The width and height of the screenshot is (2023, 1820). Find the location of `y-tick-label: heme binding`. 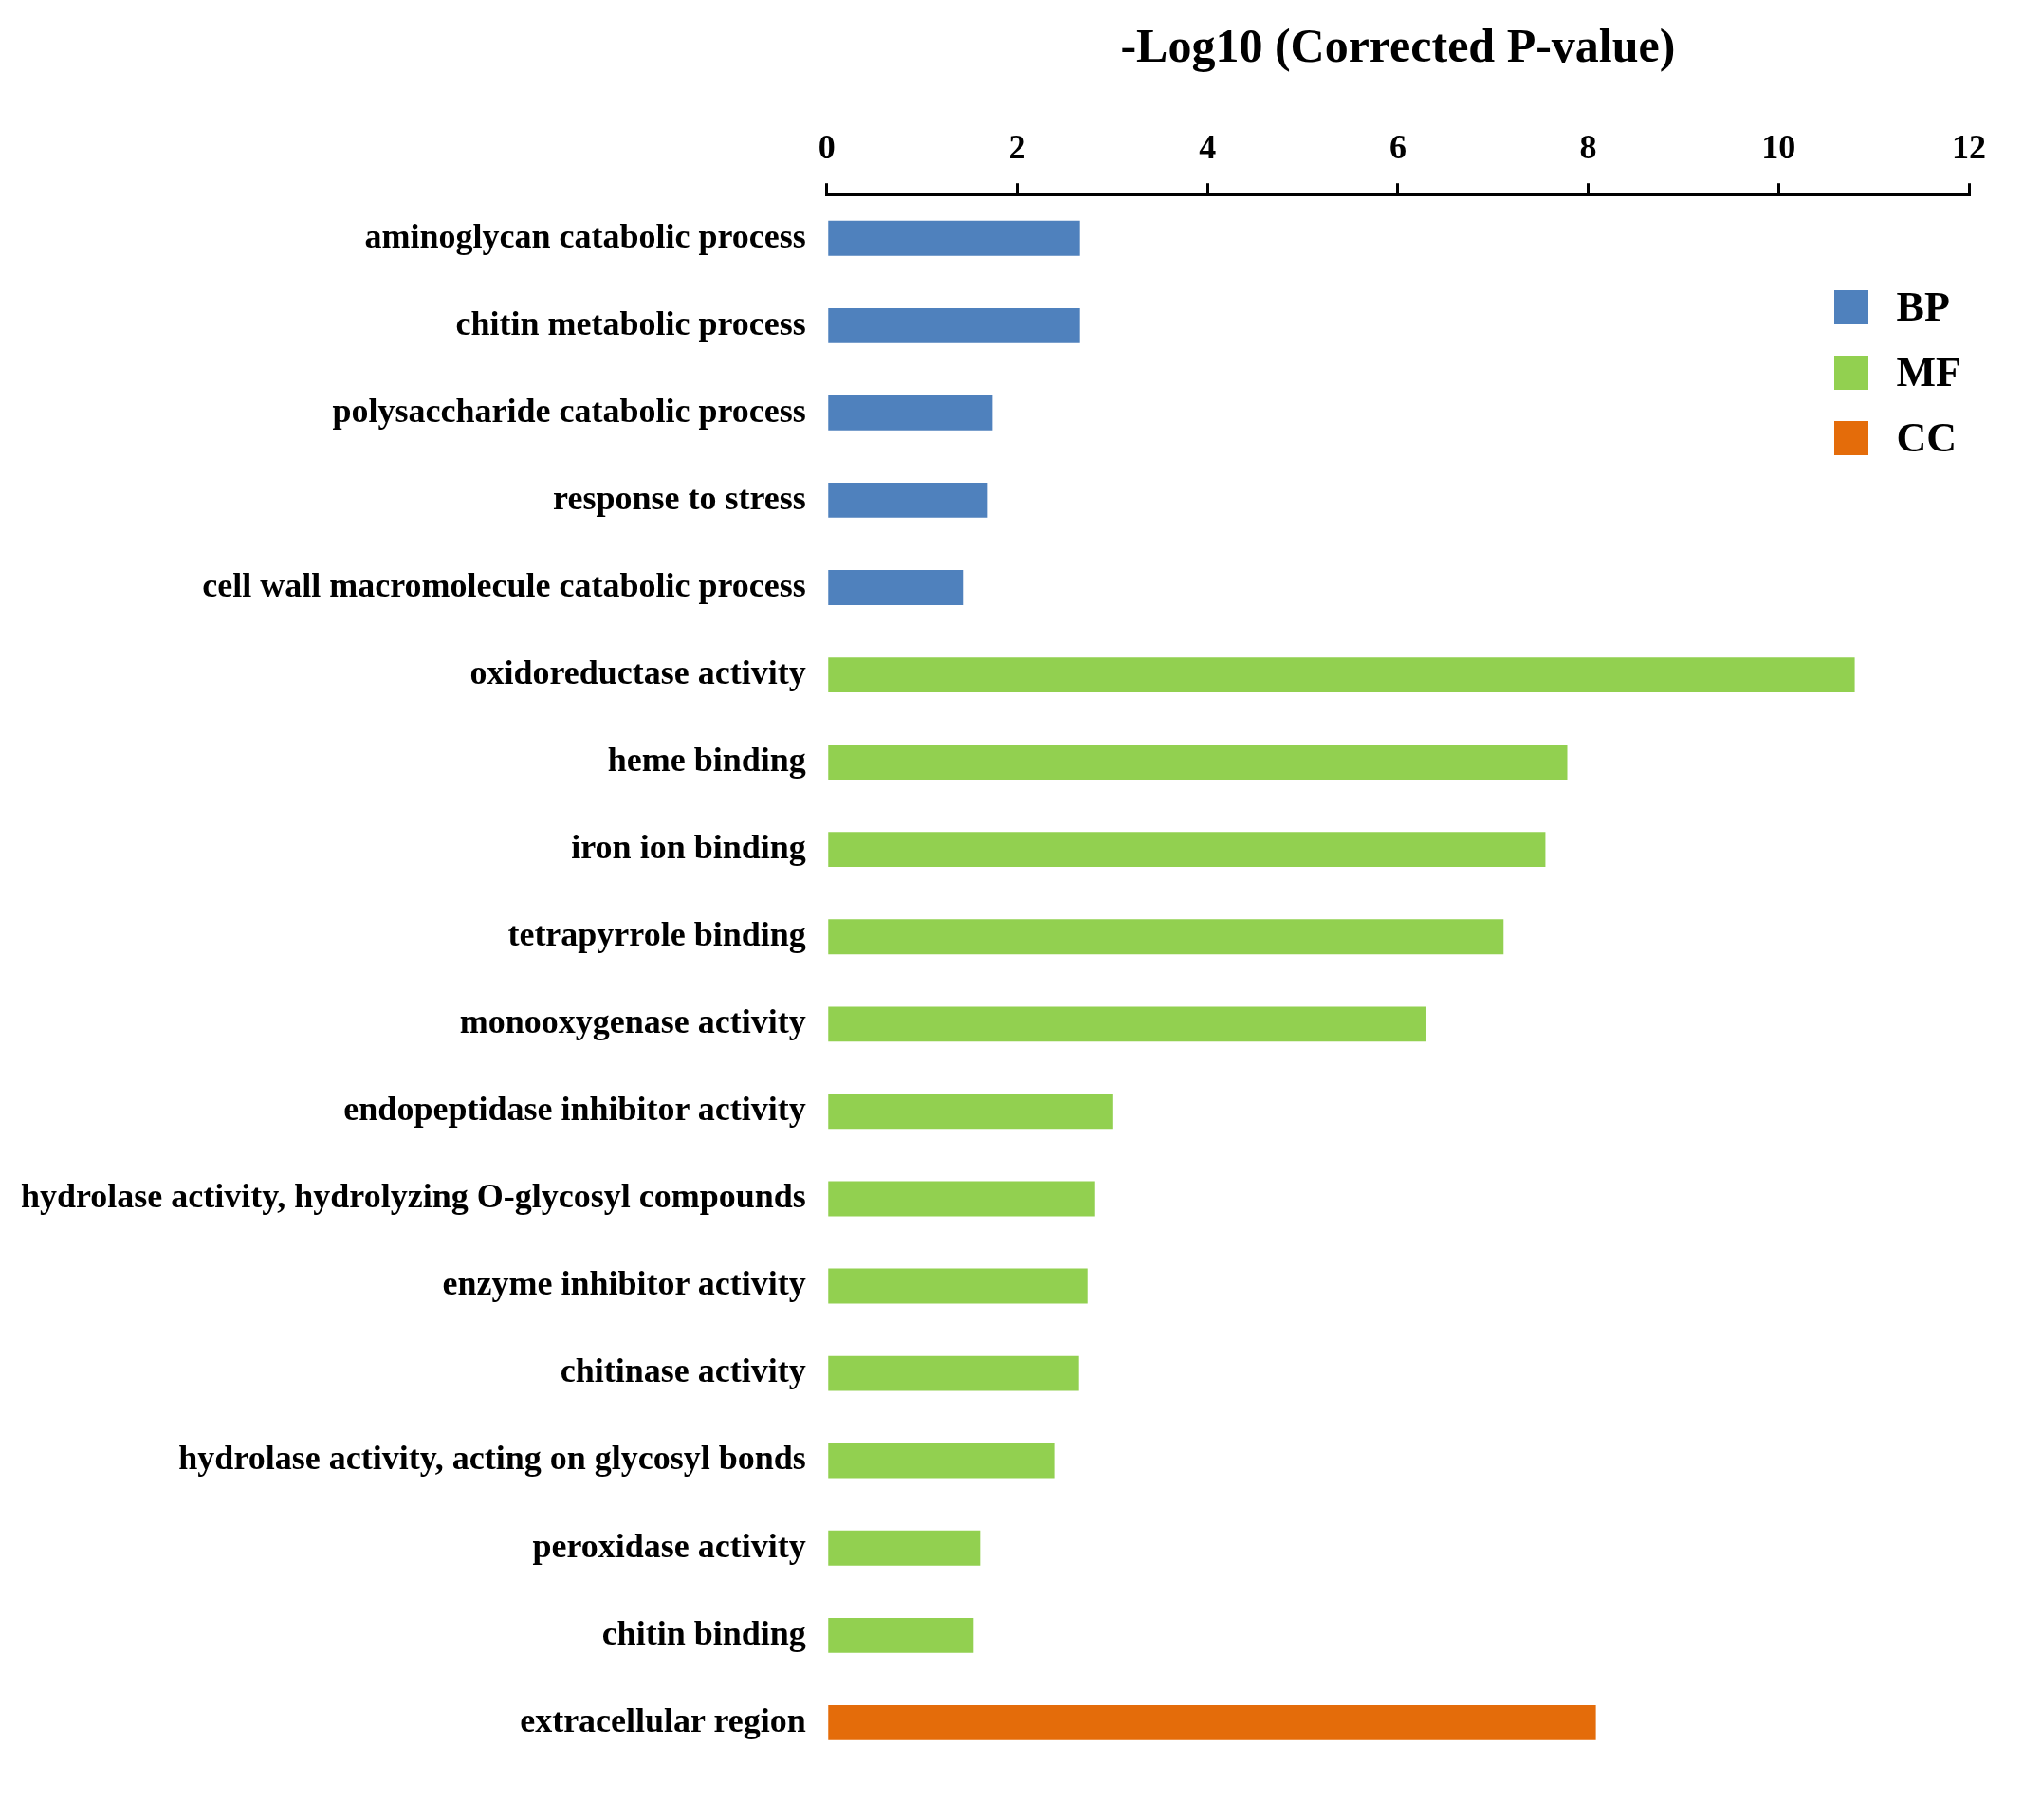

y-tick-label: heme binding is located at coordinates (706, 759).